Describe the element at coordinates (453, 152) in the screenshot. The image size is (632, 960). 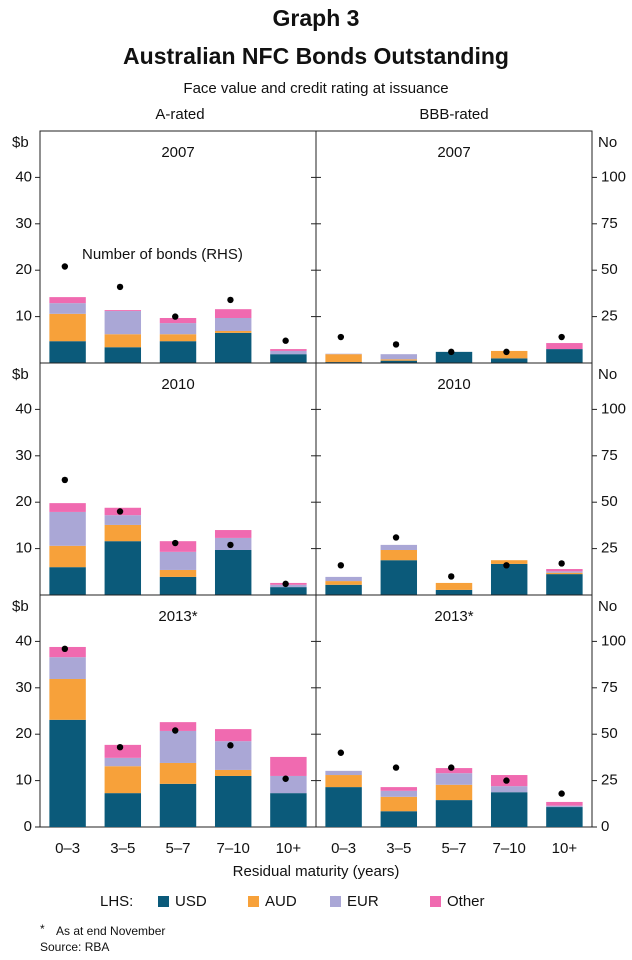
I see `panel-title: 2007` at that location.